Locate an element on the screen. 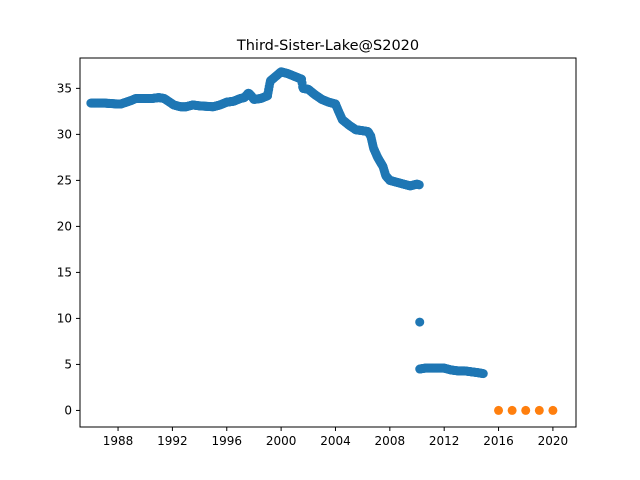 The image size is (640, 480). x-axis: 1988 1992 1996 2000 2004 2008 2012 2016 2020 is located at coordinates (335, 437).